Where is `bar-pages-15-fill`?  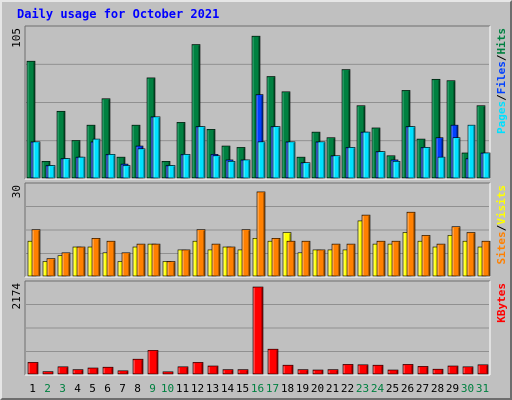 bar-pages-15-fill is located at coordinates (246, 169).